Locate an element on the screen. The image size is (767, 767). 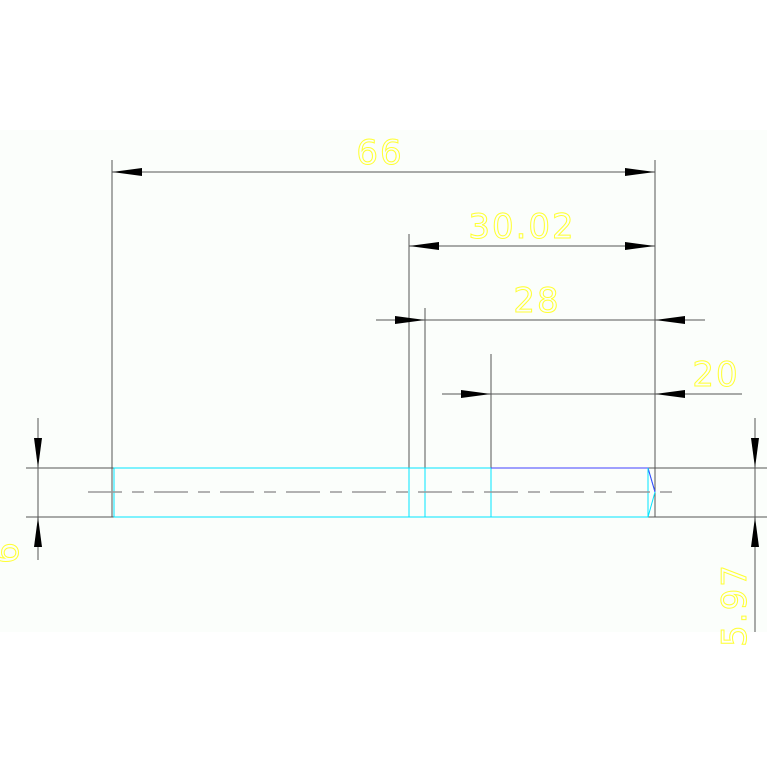
dim-66-label: 66 is located at coordinates (379, 153).